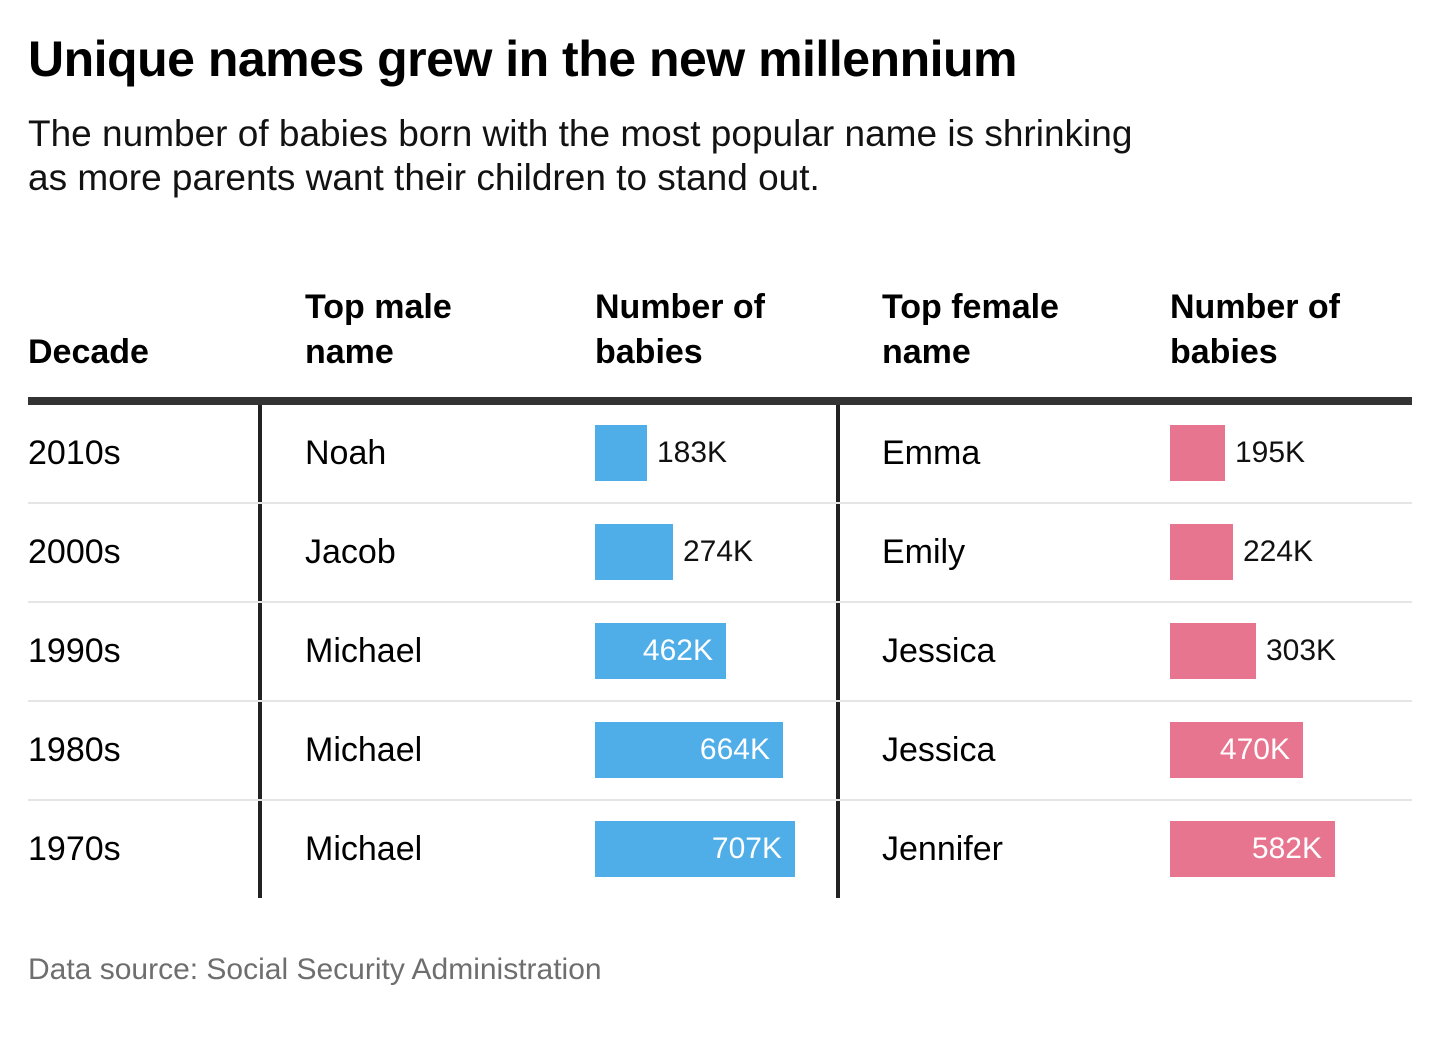 This screenshot has height=1049, width=1440. I want to click on decade-cell: 1980s, so click(74, 749).